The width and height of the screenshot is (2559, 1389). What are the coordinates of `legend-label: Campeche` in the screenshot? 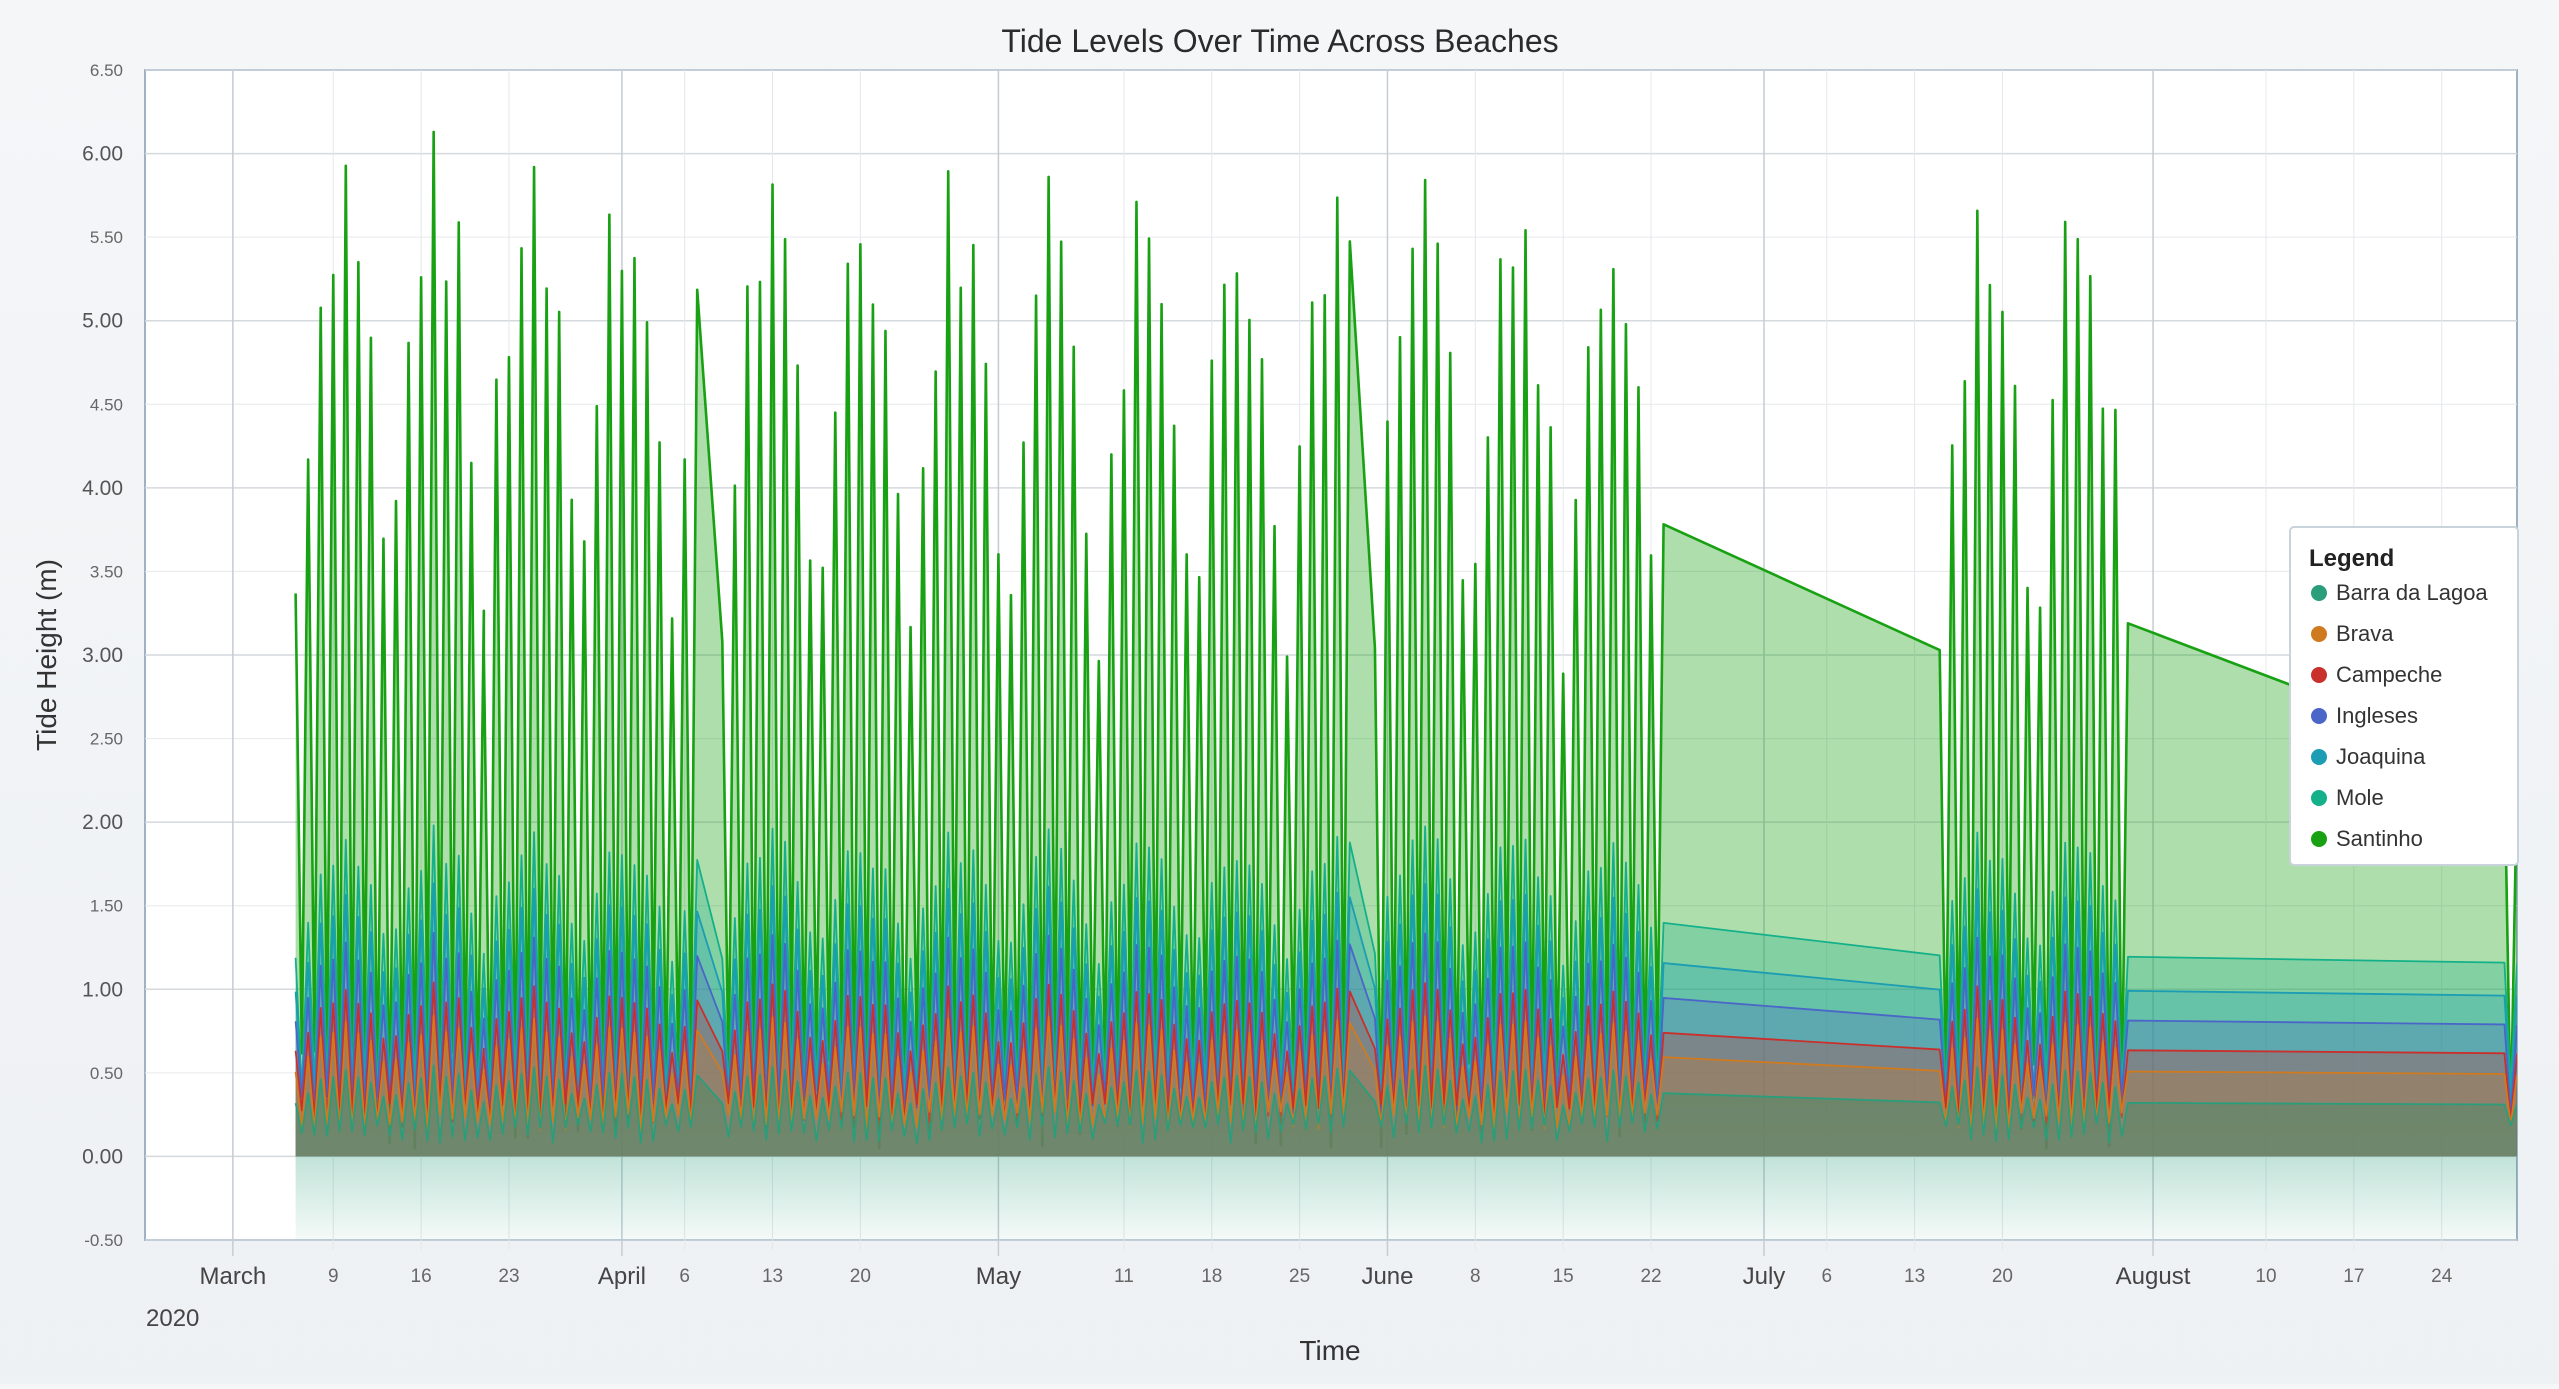 It's located at (2389, 674).